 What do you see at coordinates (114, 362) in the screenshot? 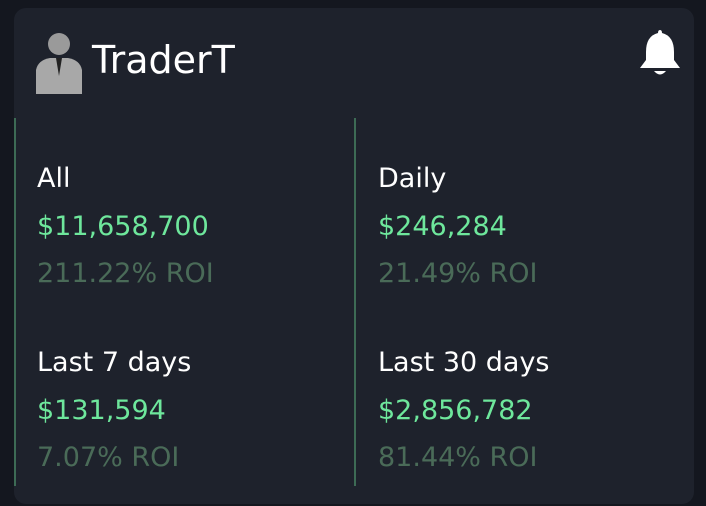
I see `stat-label: Last 7 days` at bounding box center [114, 362].